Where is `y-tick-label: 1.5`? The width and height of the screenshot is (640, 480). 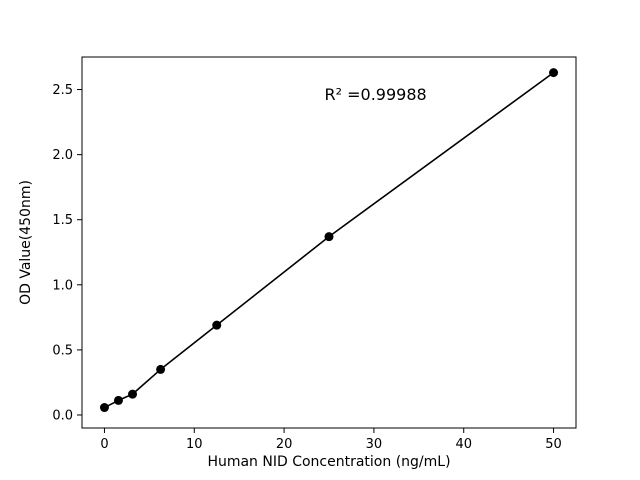
y-tick-label: 1.5 is located at coordinates (62, 220).